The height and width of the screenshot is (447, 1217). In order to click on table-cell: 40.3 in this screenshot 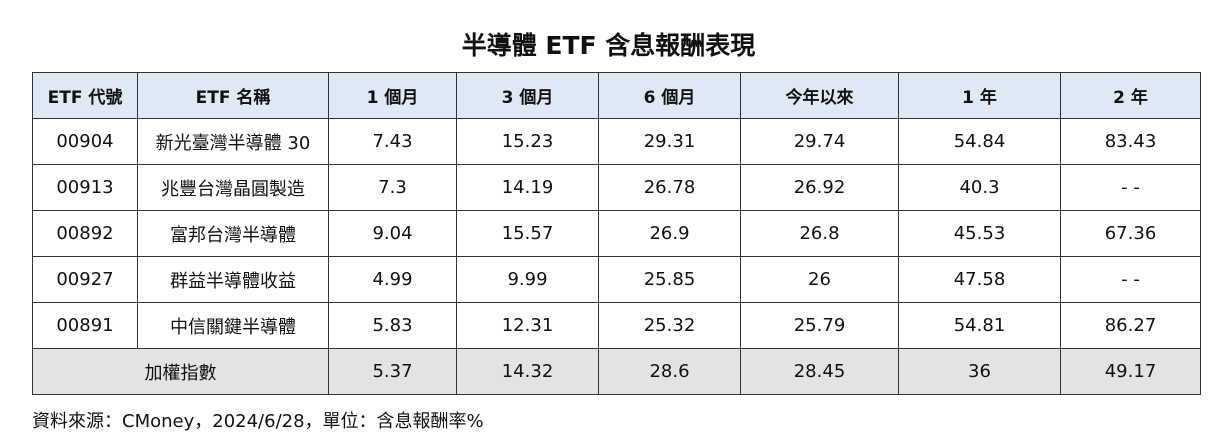, I will do `click(979, 187)`.